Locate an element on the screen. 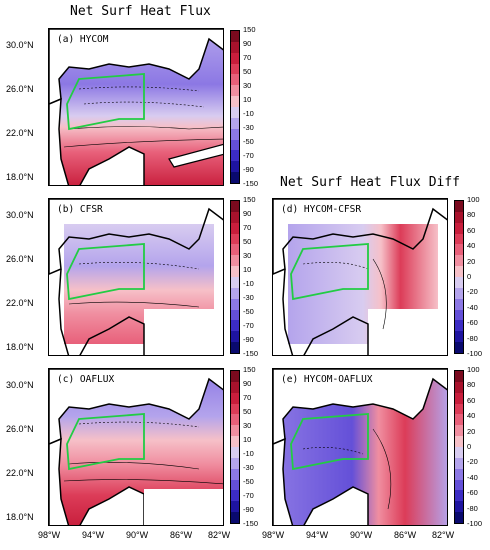 The width and height of the screenshot is (490, 550). lon-label: 98°W is located at coordinates (273, 535).